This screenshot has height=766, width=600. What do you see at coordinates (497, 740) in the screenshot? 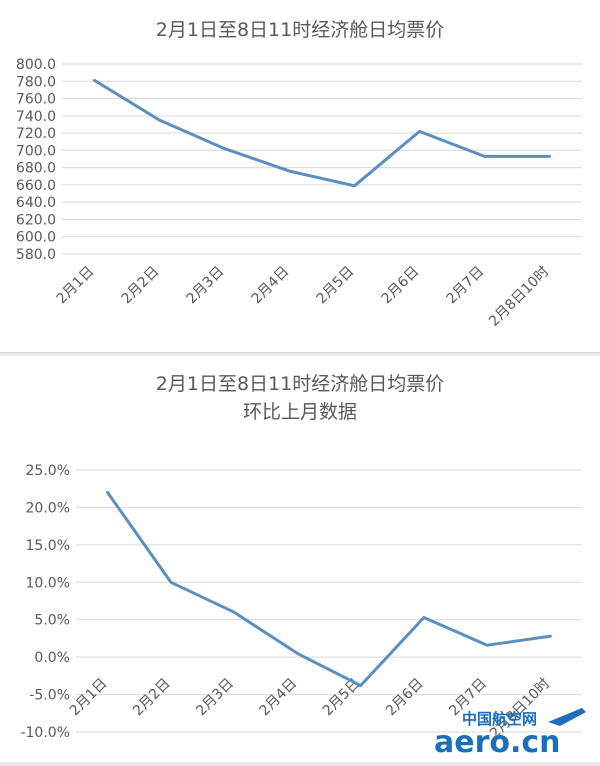
I see `watermark-domain: aero.cn` at bounding box center [497, 740].